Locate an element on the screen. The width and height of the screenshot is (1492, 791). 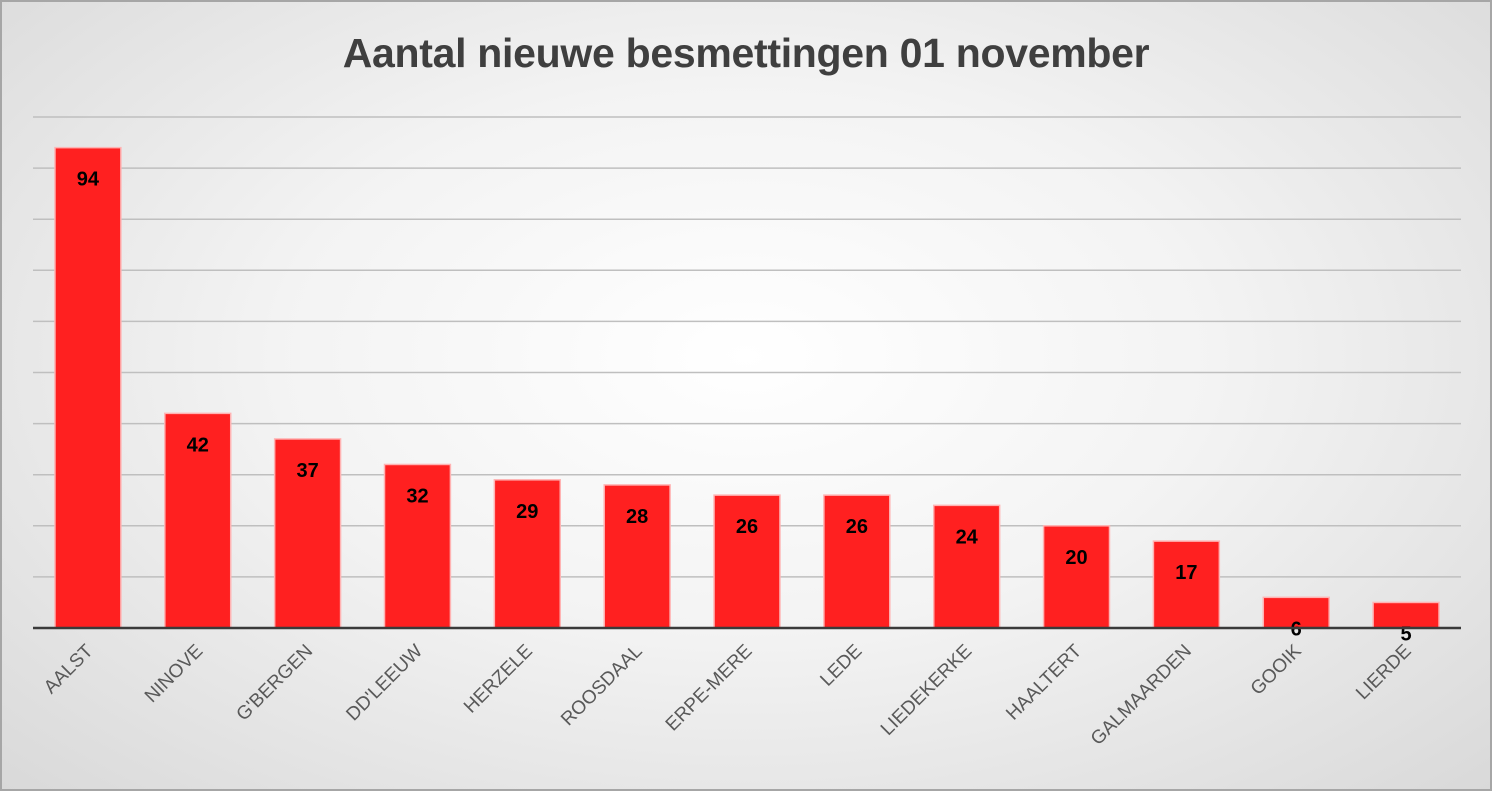
data-label: 32 is located at coordinates (417, 496).